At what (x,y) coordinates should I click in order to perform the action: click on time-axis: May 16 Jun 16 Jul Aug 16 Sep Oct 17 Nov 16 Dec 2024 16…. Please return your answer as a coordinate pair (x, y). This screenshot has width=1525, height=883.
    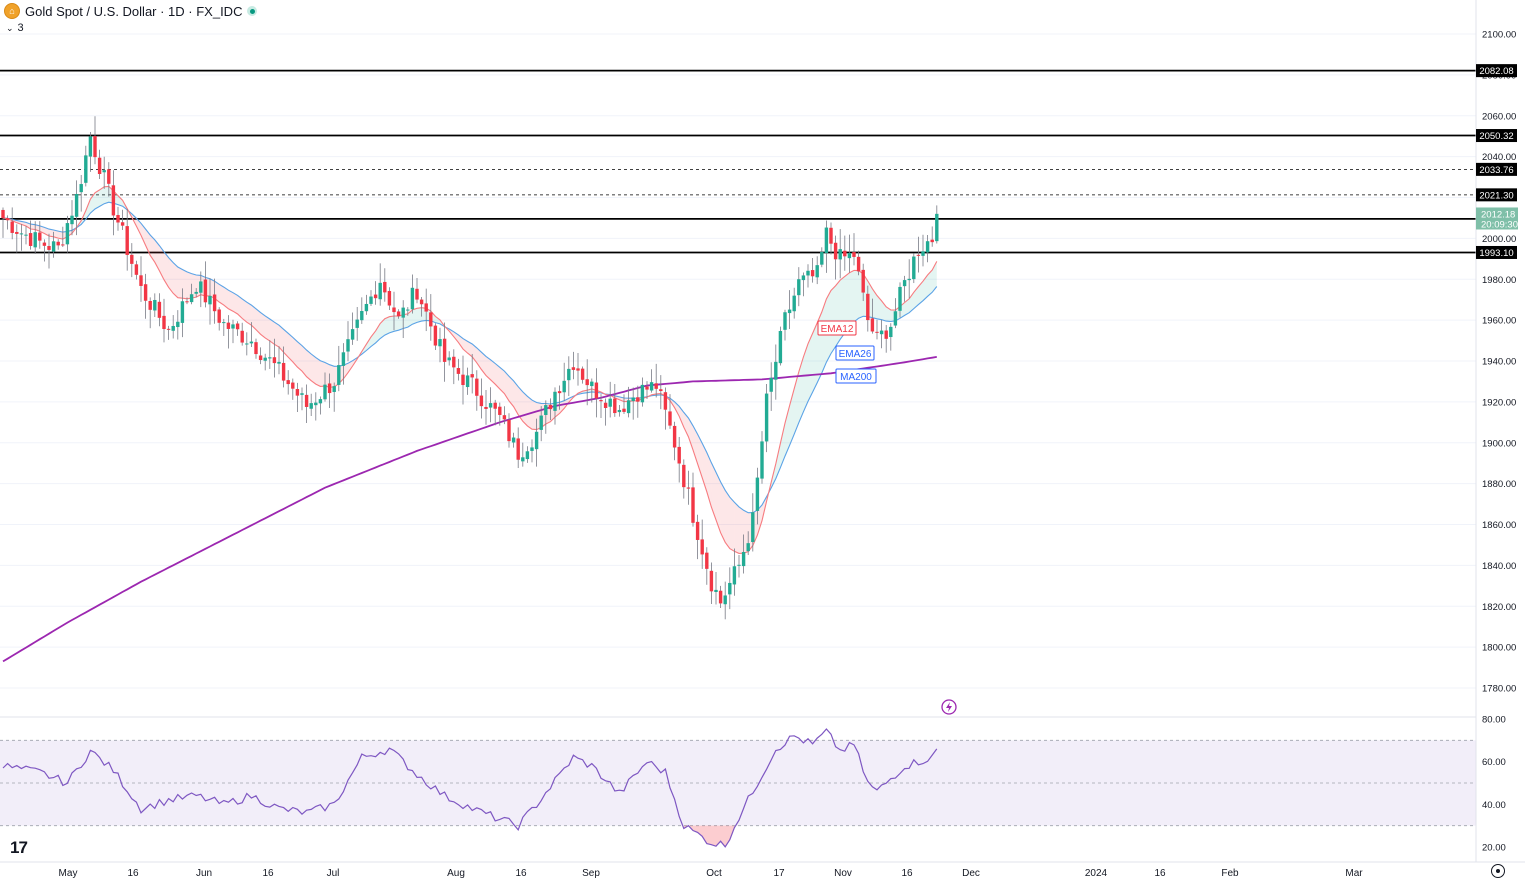
    Looking at the image, I should click on (711, 873).